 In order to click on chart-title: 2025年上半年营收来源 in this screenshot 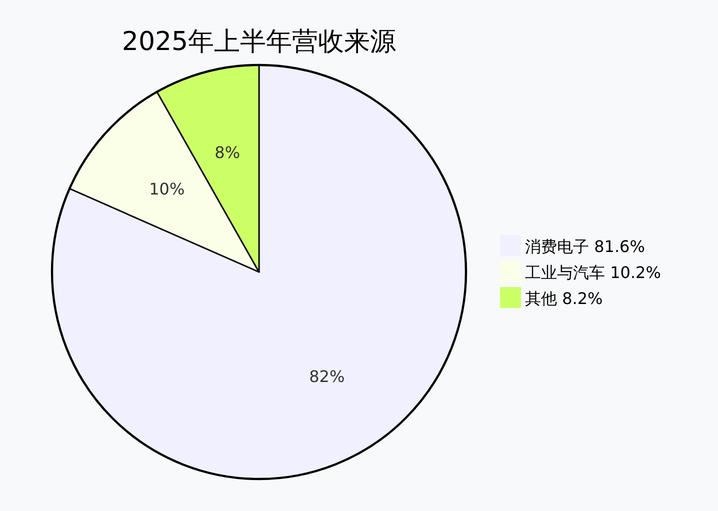, I will do `click(259, 42)`.